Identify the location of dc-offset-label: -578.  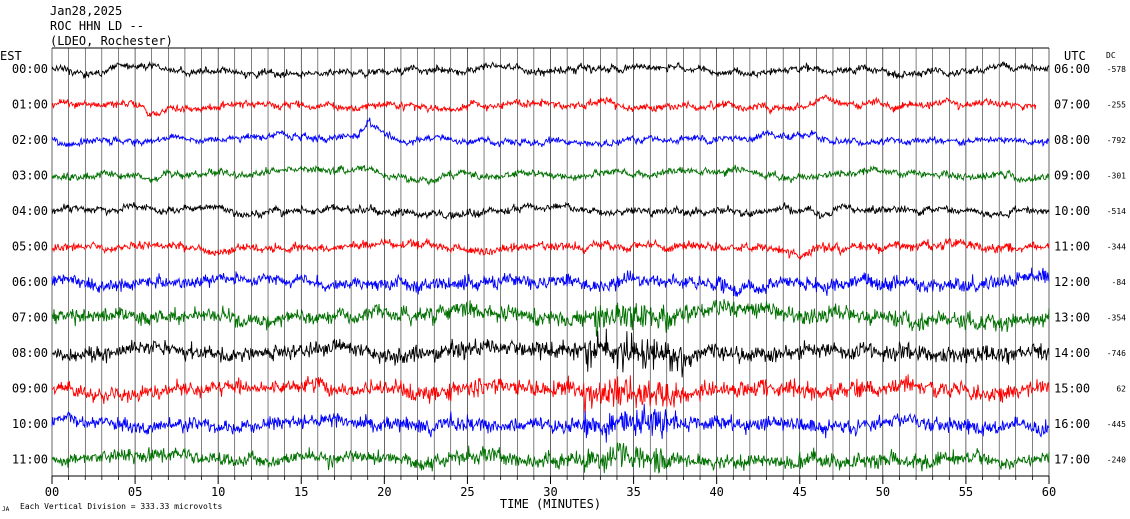
(1116, 69).